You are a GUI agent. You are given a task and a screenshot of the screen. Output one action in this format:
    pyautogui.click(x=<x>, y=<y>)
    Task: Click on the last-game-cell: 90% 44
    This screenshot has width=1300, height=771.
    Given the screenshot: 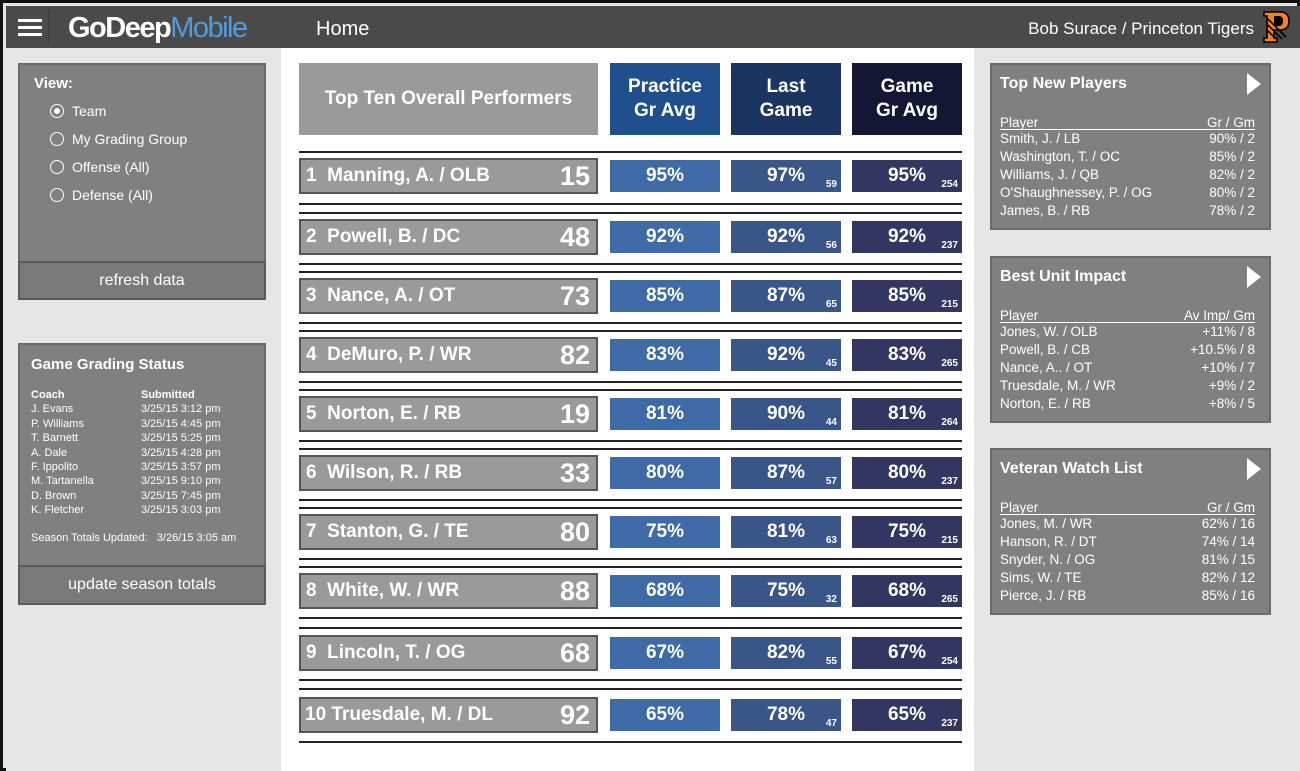 What is the action you would take?
    pyautogui.click(x=786, y=414)
    